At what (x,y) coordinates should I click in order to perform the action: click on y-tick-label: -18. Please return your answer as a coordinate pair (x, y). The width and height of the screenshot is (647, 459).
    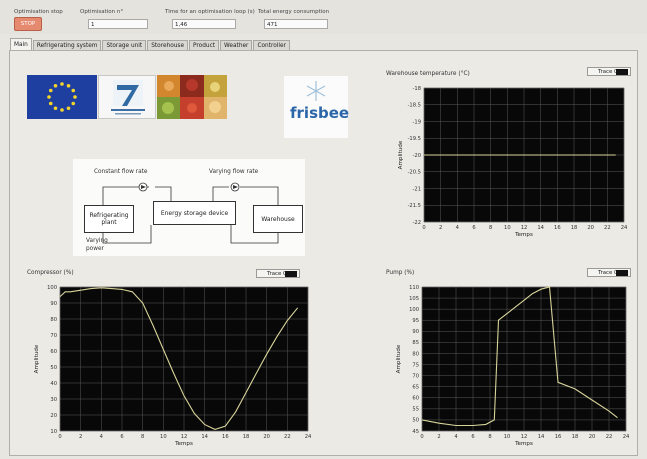
    Looking at the image, I should click on (417, 89).